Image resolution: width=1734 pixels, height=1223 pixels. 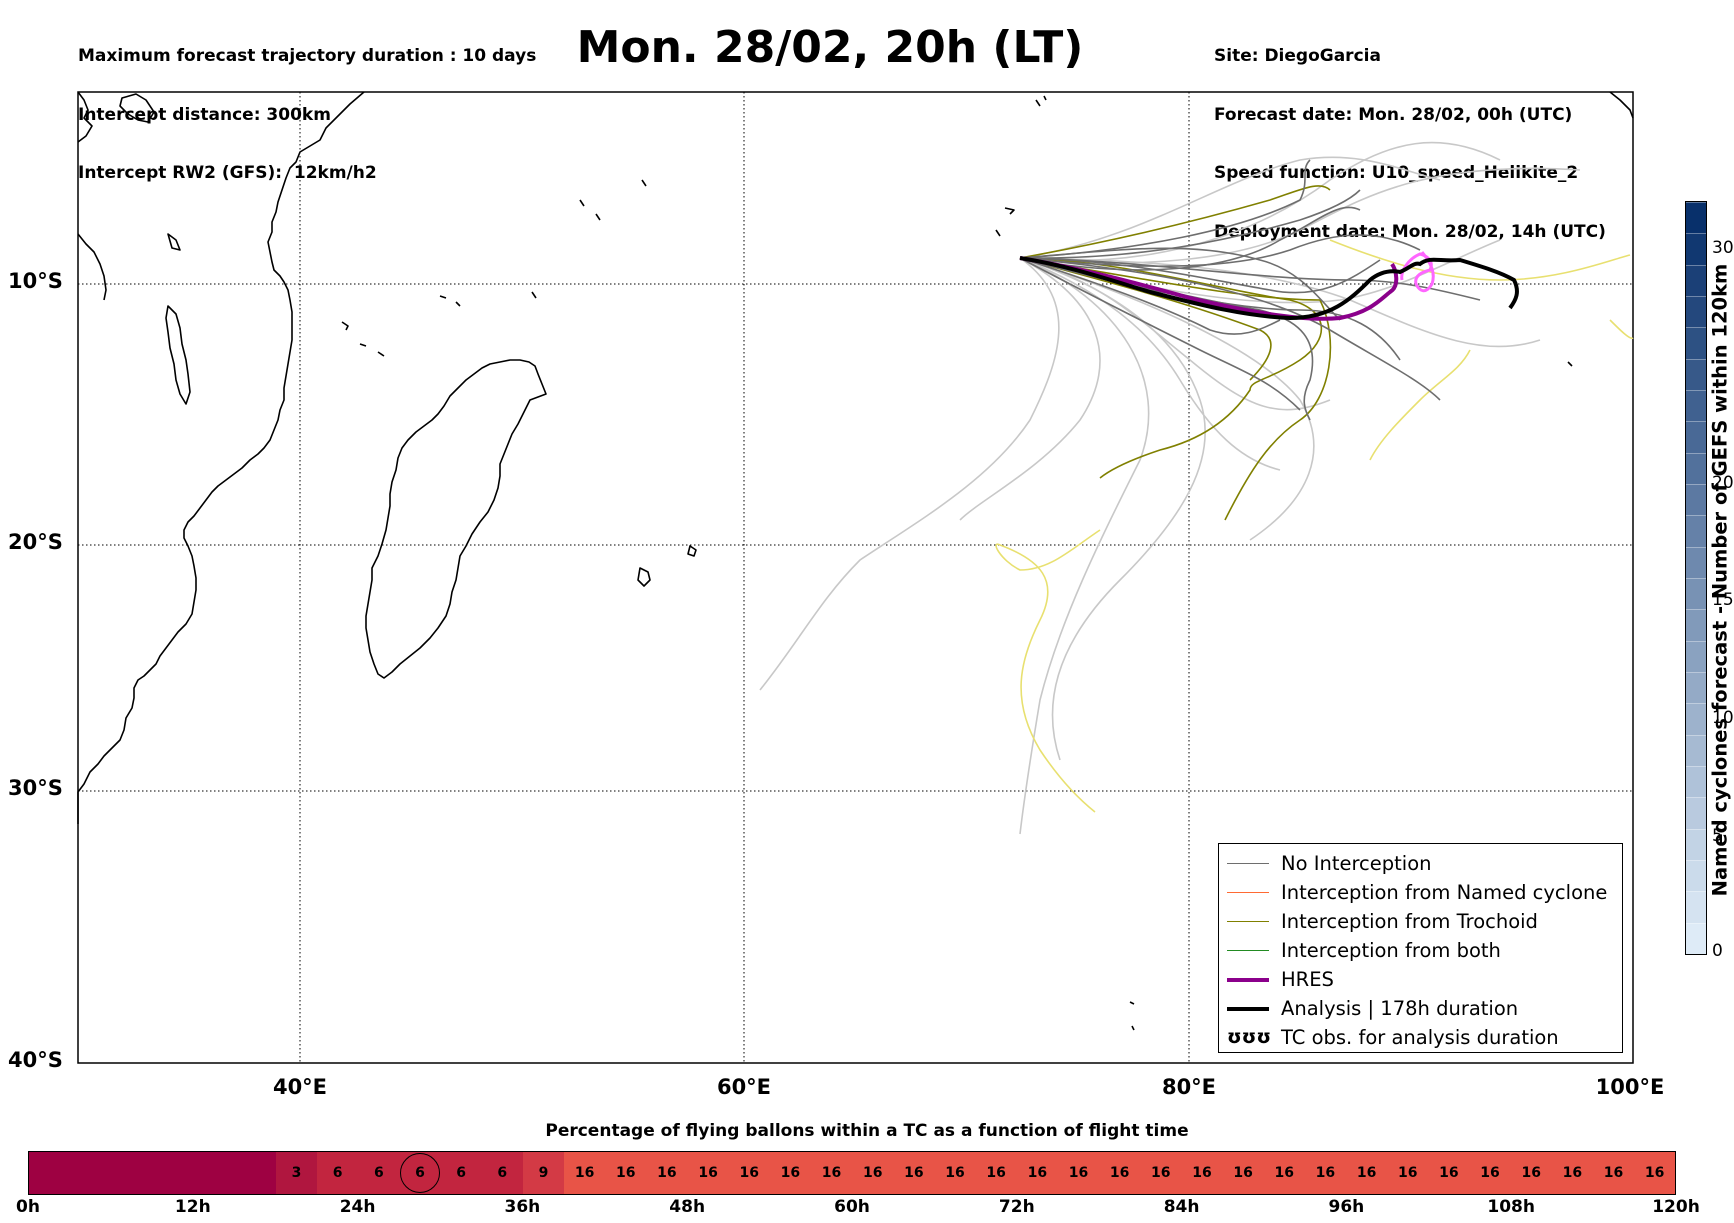 What do you see at coordinates (1041, 101) in the screenshot?
I see `maldives` at bounding box center [1041, 101].